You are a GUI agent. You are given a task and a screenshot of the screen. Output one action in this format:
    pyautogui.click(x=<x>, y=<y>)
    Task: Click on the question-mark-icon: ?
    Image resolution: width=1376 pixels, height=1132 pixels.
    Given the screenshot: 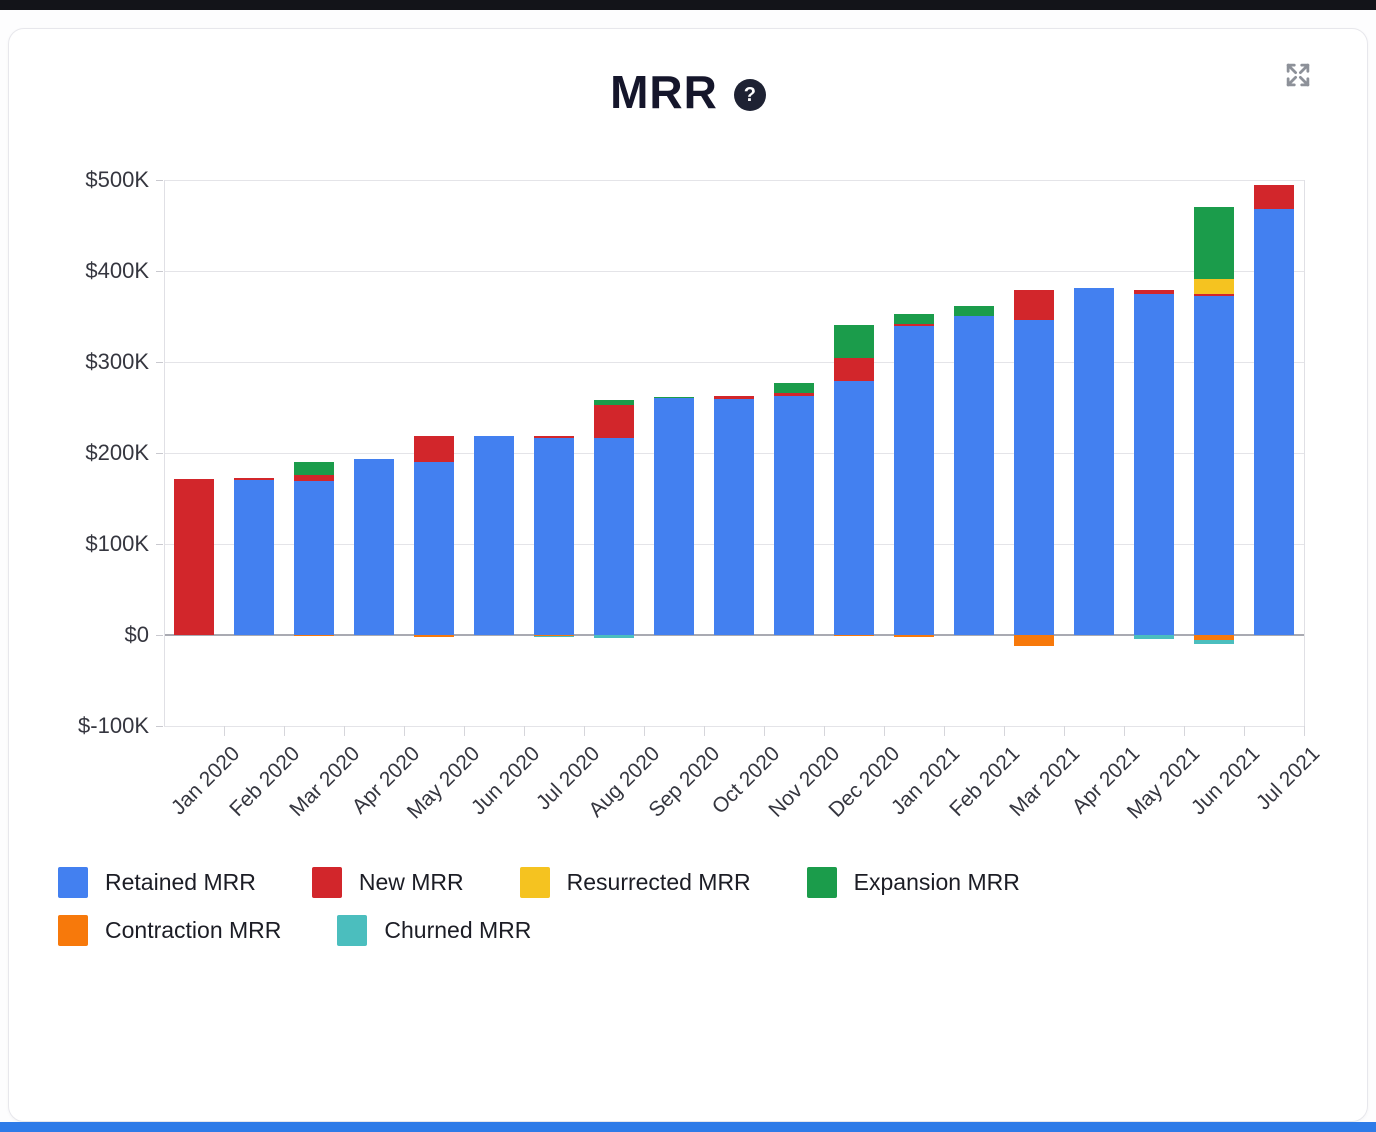 What is the action you would take?
    pyautogui.click(x=749, y=95)
    